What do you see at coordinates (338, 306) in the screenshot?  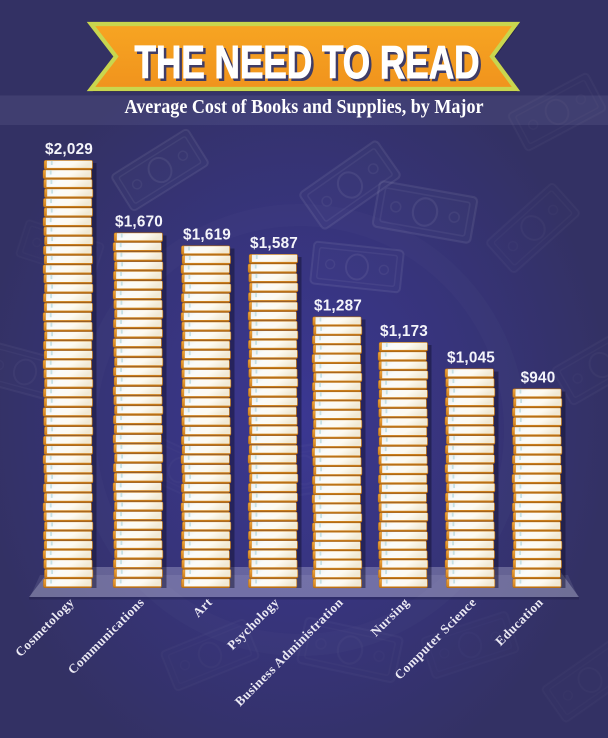 I see `svg-text: $1,287` at bounding box center [338, 306].